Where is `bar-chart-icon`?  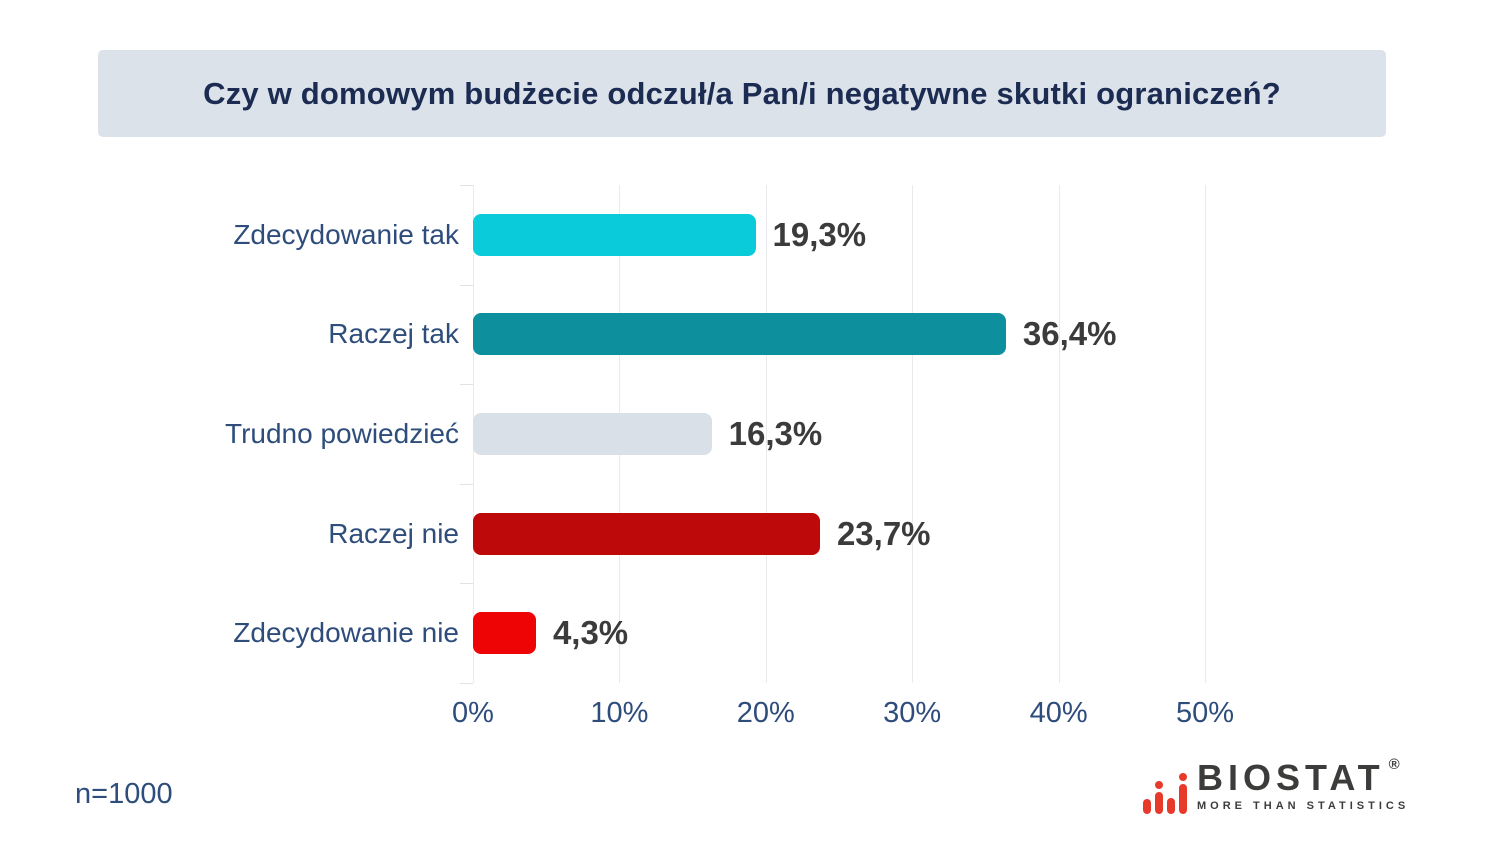
bar-chart-icon is located at coordinates (1165, 787).